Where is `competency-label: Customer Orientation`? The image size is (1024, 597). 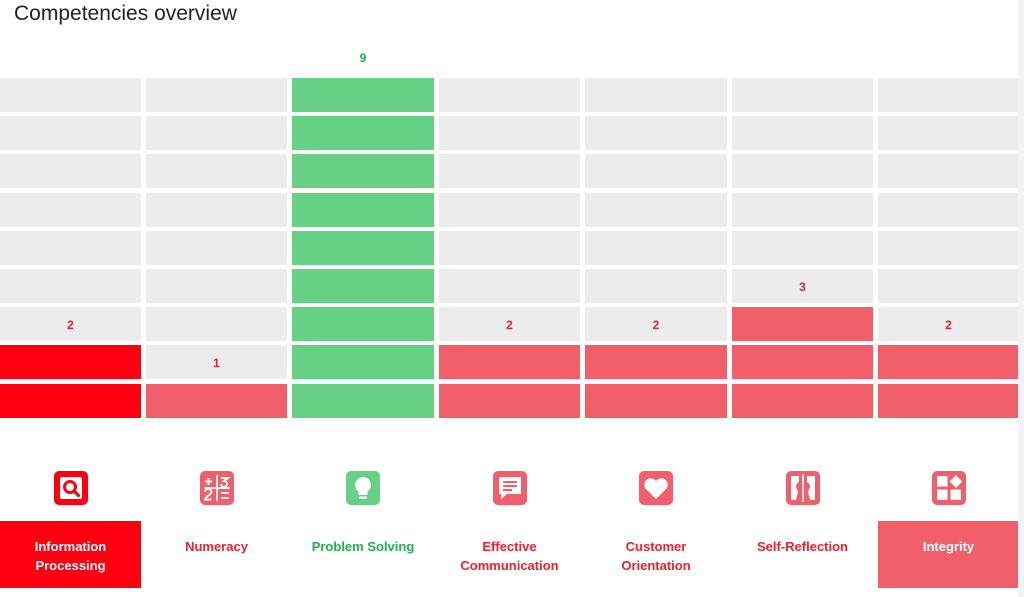
competency-label: Customer Orientation is located at coordinates (656, 556).